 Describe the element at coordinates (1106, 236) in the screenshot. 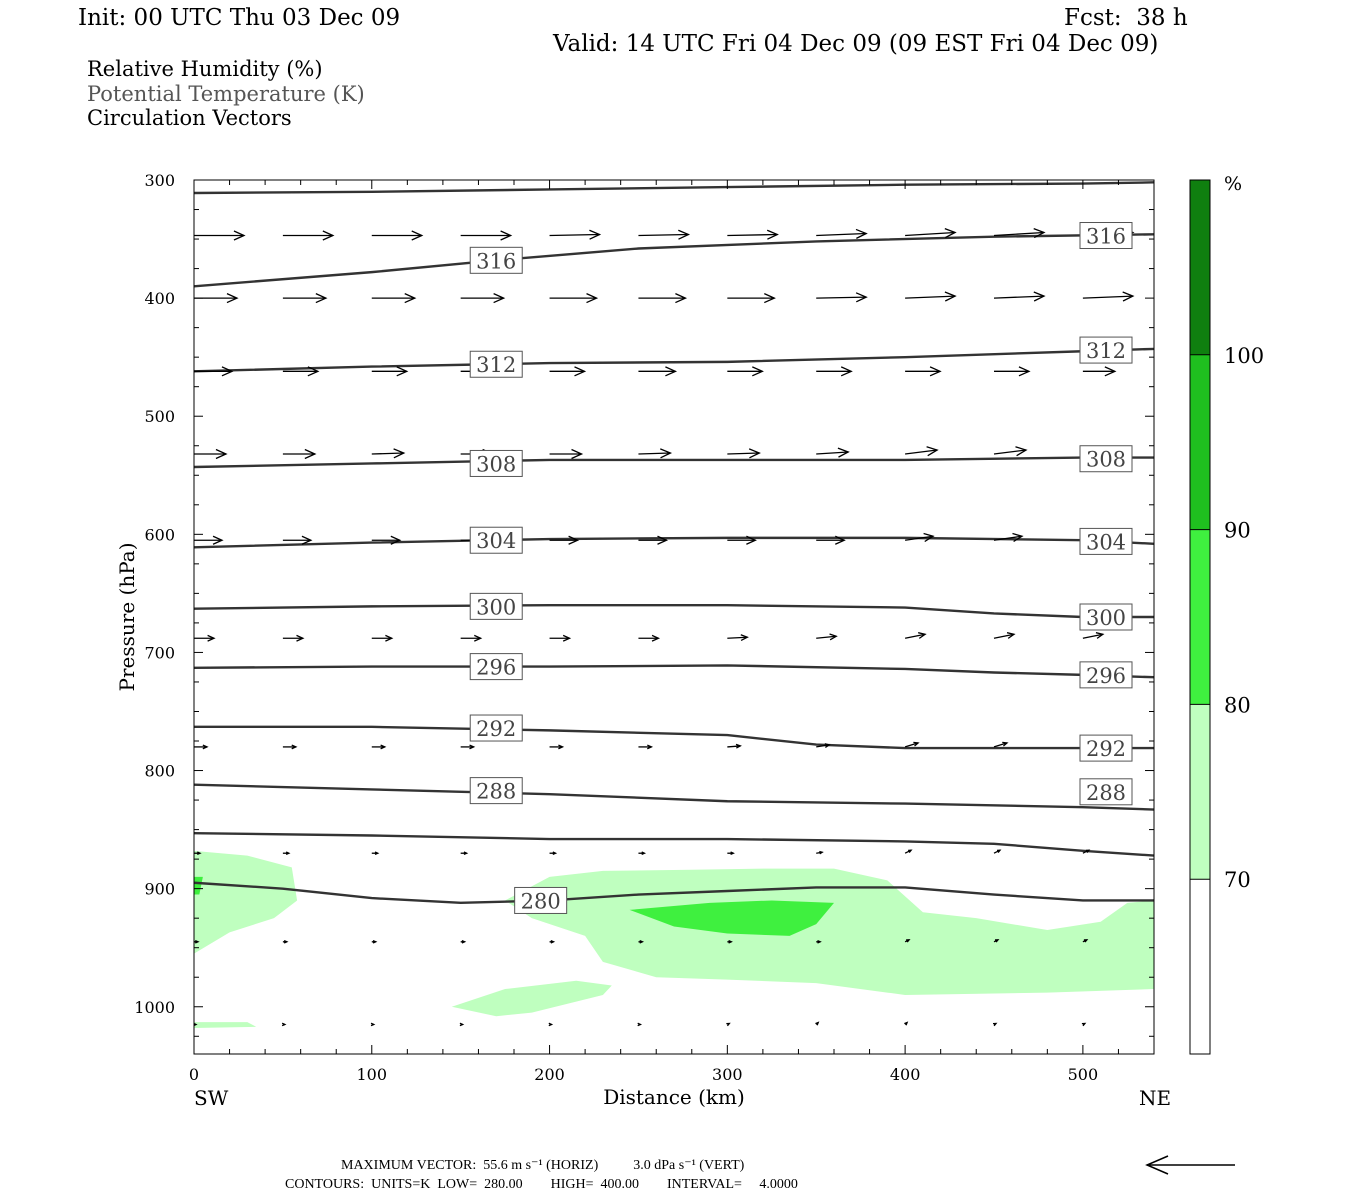

I see `theta-label-316: 316` at that location.